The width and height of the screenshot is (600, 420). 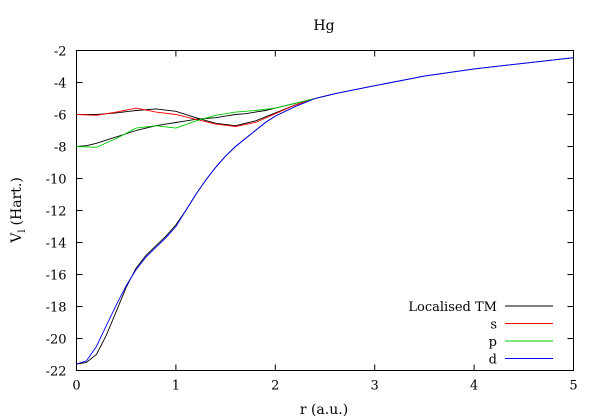 I want to click on series-line-s, so click(x=196, y=112).